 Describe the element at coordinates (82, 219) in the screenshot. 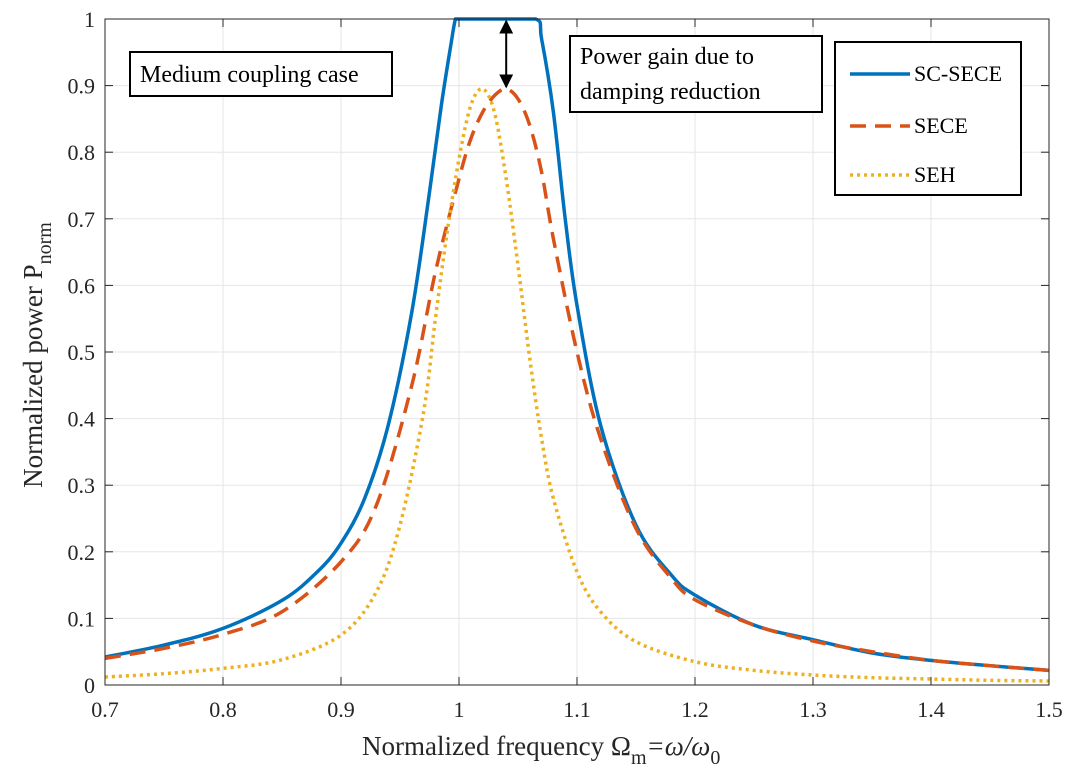

I see `y-tick-label: 0.7` at that location.